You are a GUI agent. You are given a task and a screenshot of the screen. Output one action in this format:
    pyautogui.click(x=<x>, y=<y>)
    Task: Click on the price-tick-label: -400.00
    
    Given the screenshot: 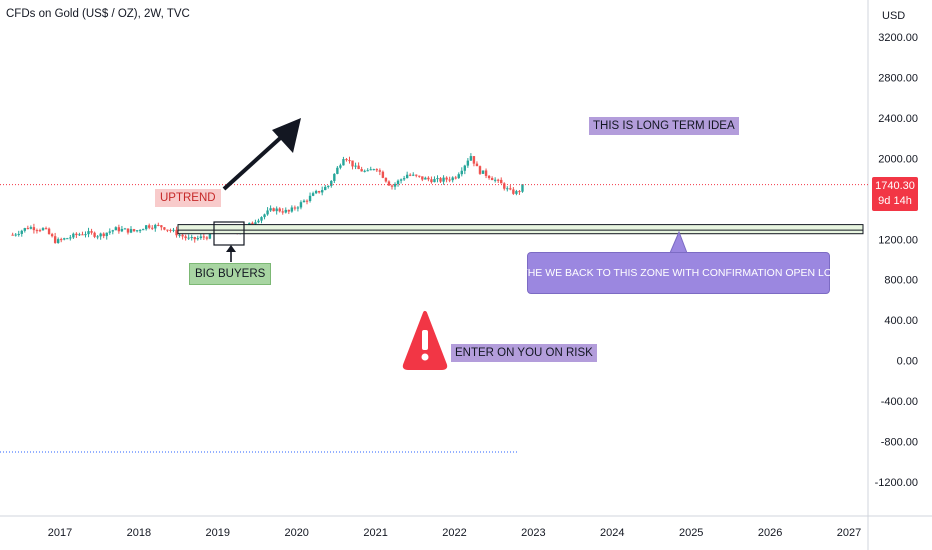 What is the action you would take?
    pyautogui.click(x=899, y=402)
    